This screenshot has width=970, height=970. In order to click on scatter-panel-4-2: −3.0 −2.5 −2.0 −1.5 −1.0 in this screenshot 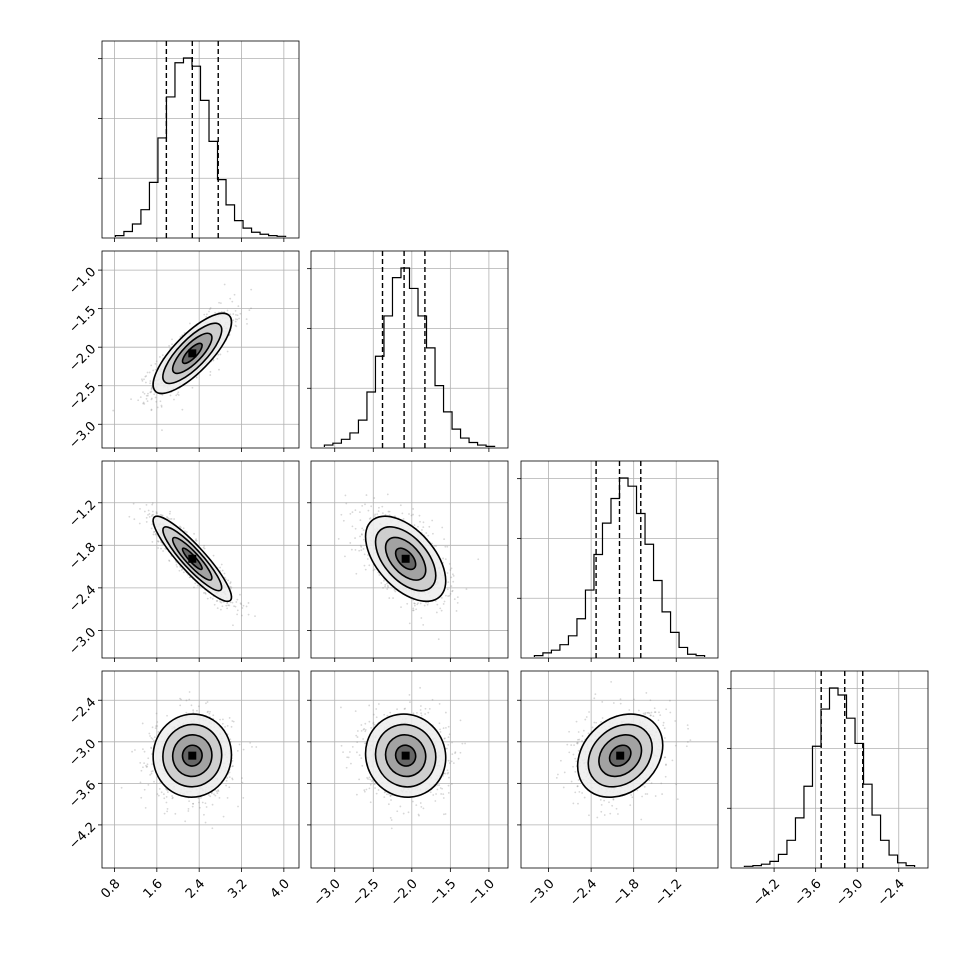, I will do `click(408, 789)`.